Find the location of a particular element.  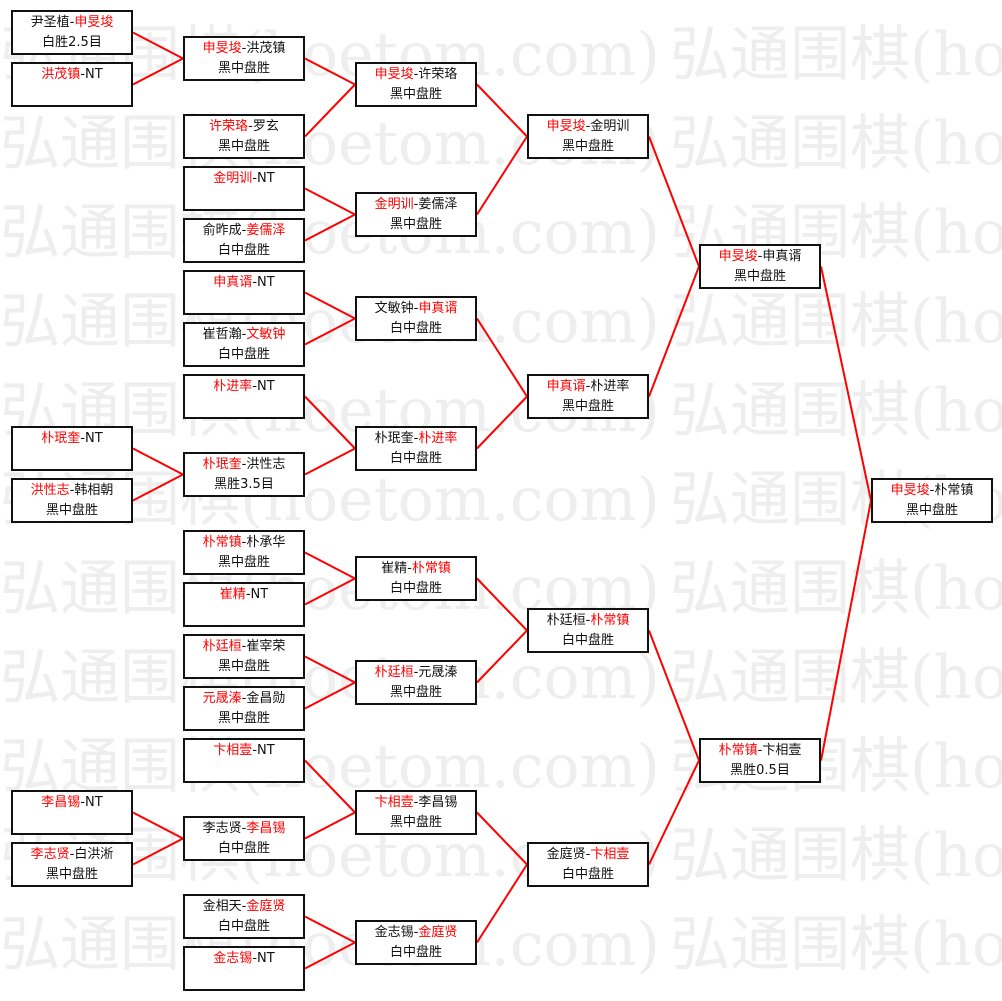

winner-name: 洪性志 is located at coordinates (50, 490).